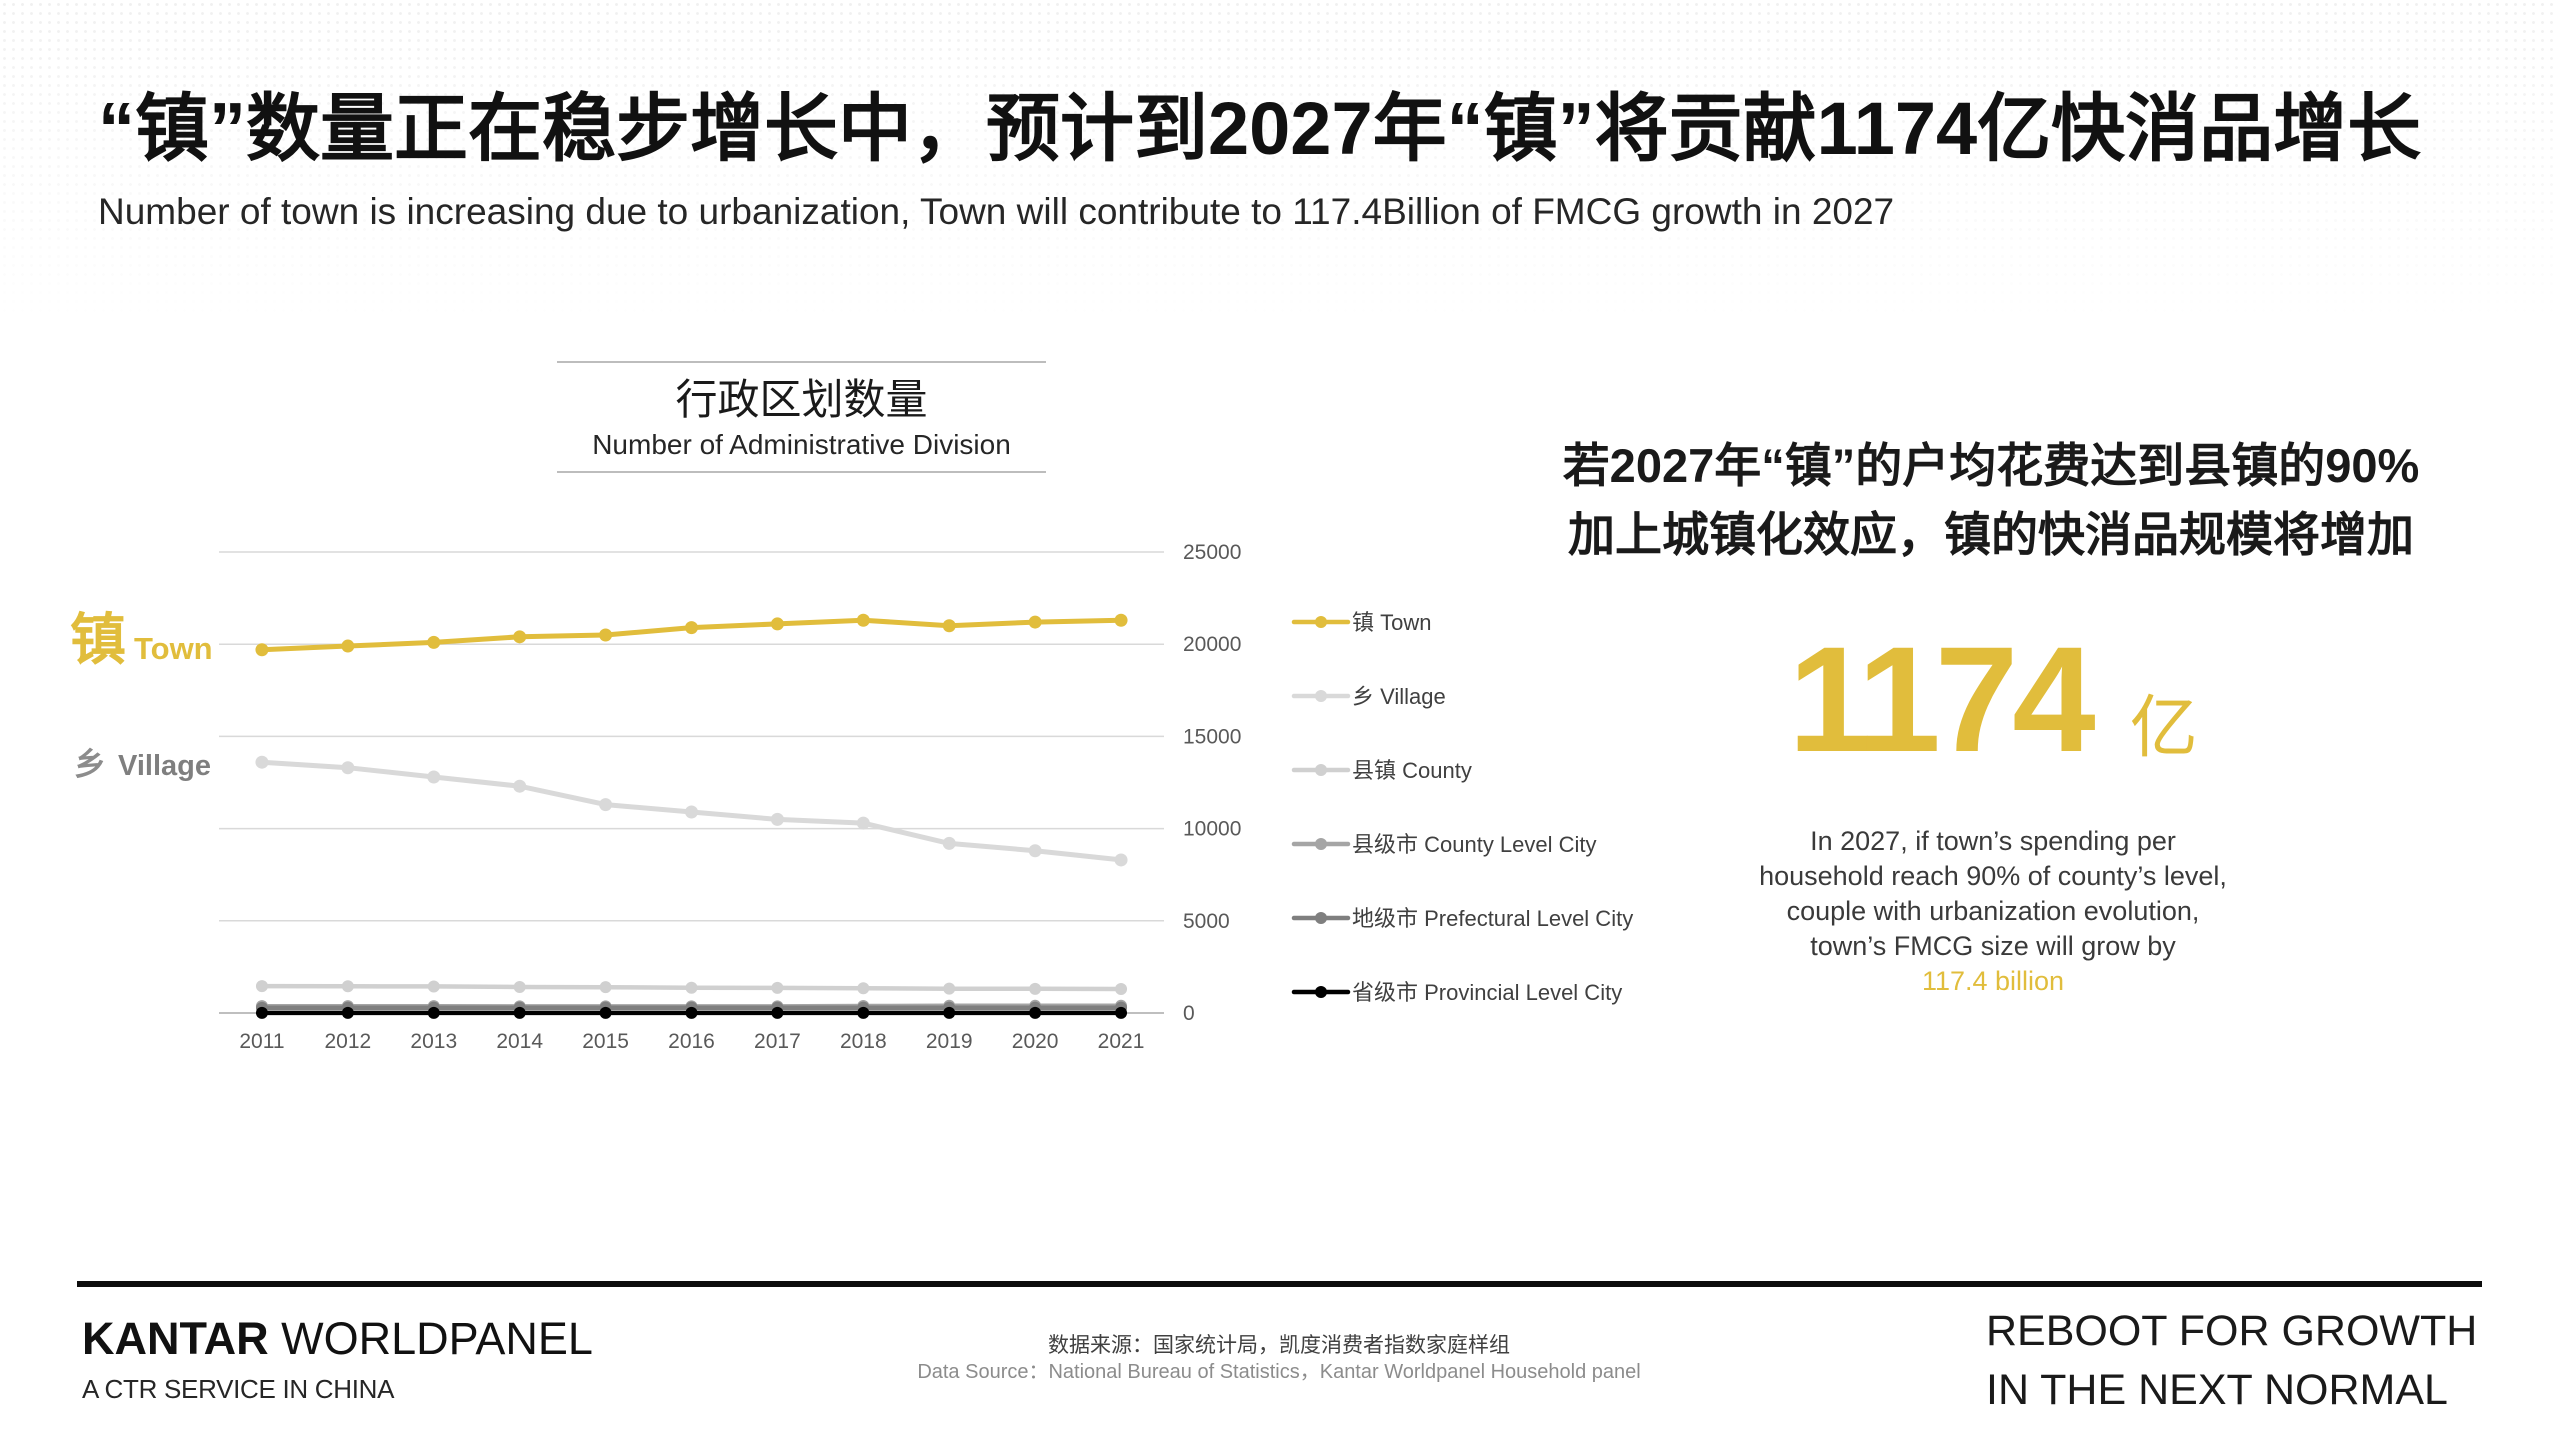  I want to click on series-village, so click(691, 811).